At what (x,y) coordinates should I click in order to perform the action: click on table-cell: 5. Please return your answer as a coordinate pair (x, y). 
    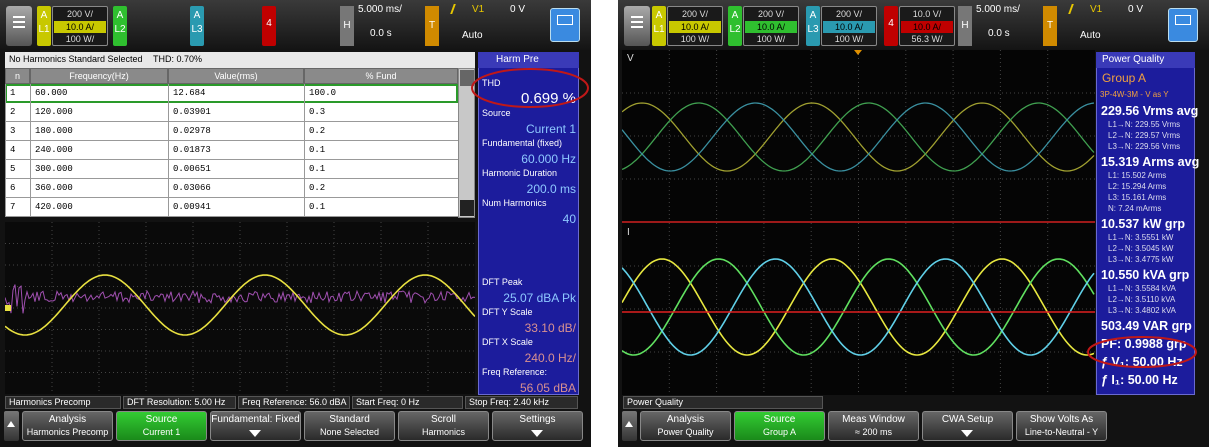
    Looking at the image, I should click on (17, 169).